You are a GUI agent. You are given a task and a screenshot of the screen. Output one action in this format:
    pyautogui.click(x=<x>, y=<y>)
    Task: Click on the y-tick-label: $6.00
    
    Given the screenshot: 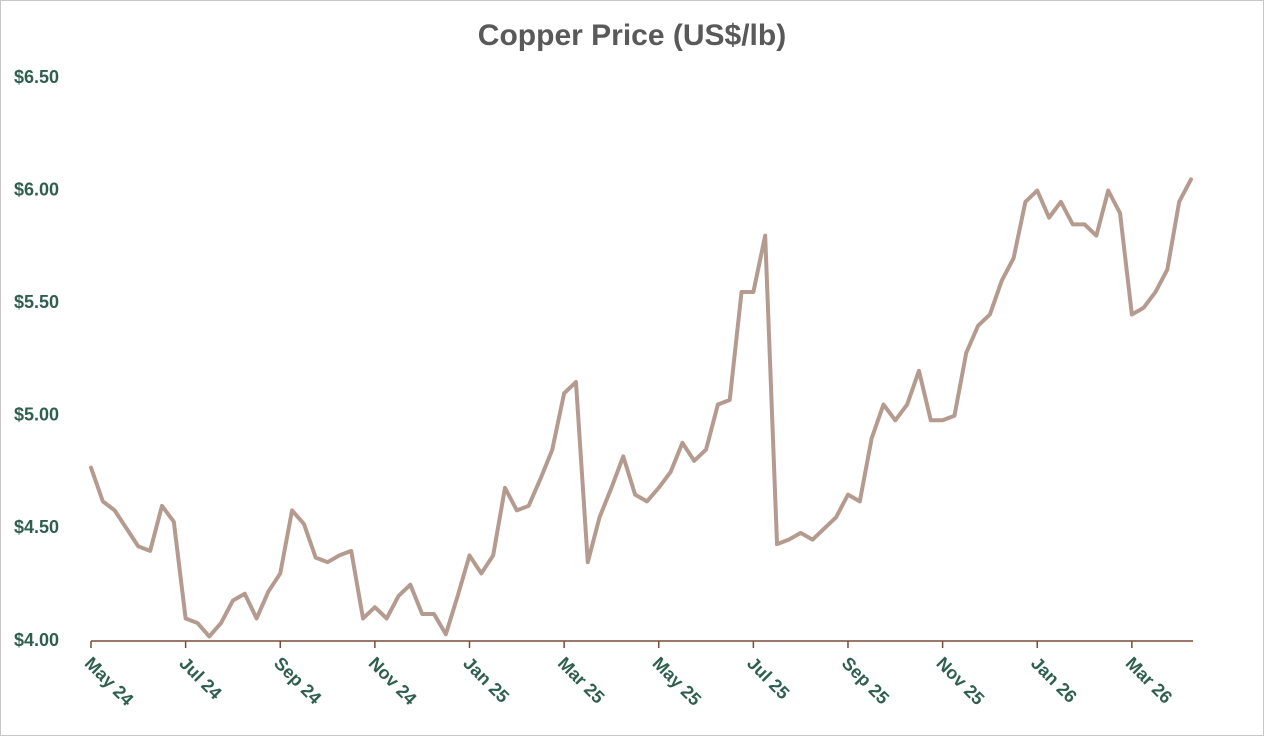 What is the action you would take?
    pyautogui.click(x=36, y=189)
    